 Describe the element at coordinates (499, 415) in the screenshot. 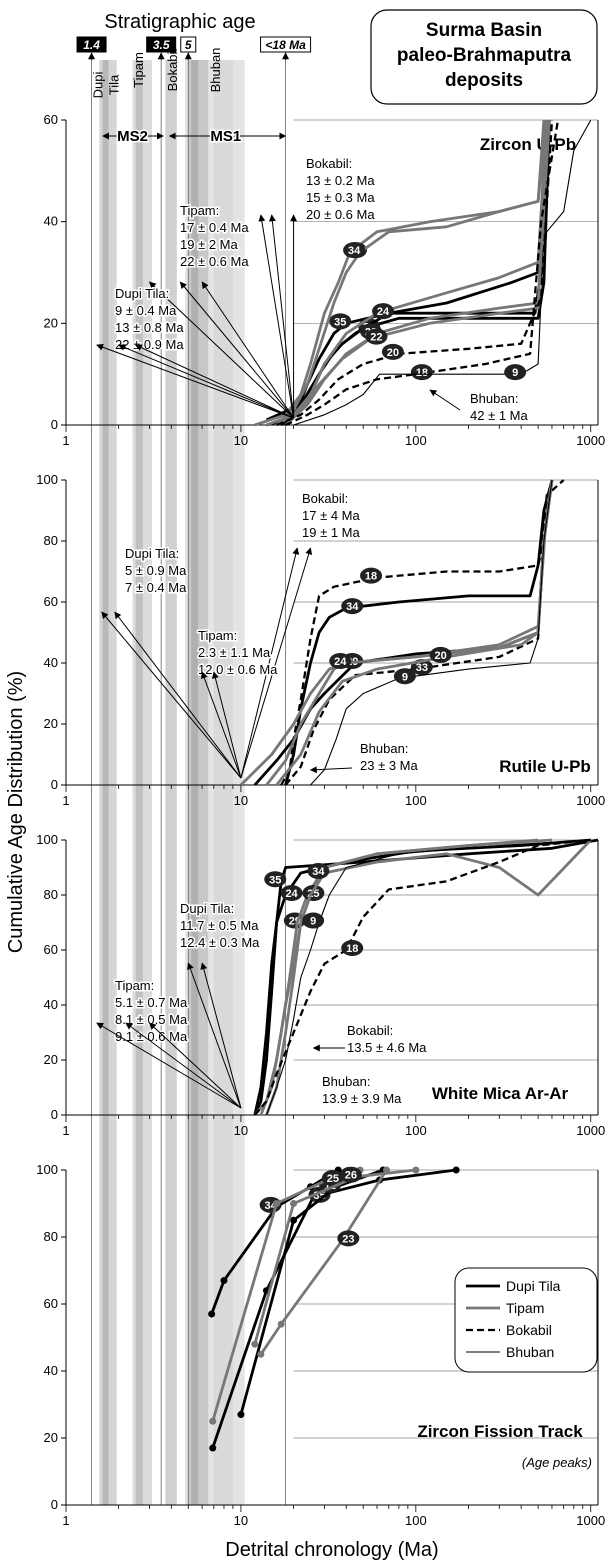

I see `annotation-line: 42 ± 1 Ma` at that location.